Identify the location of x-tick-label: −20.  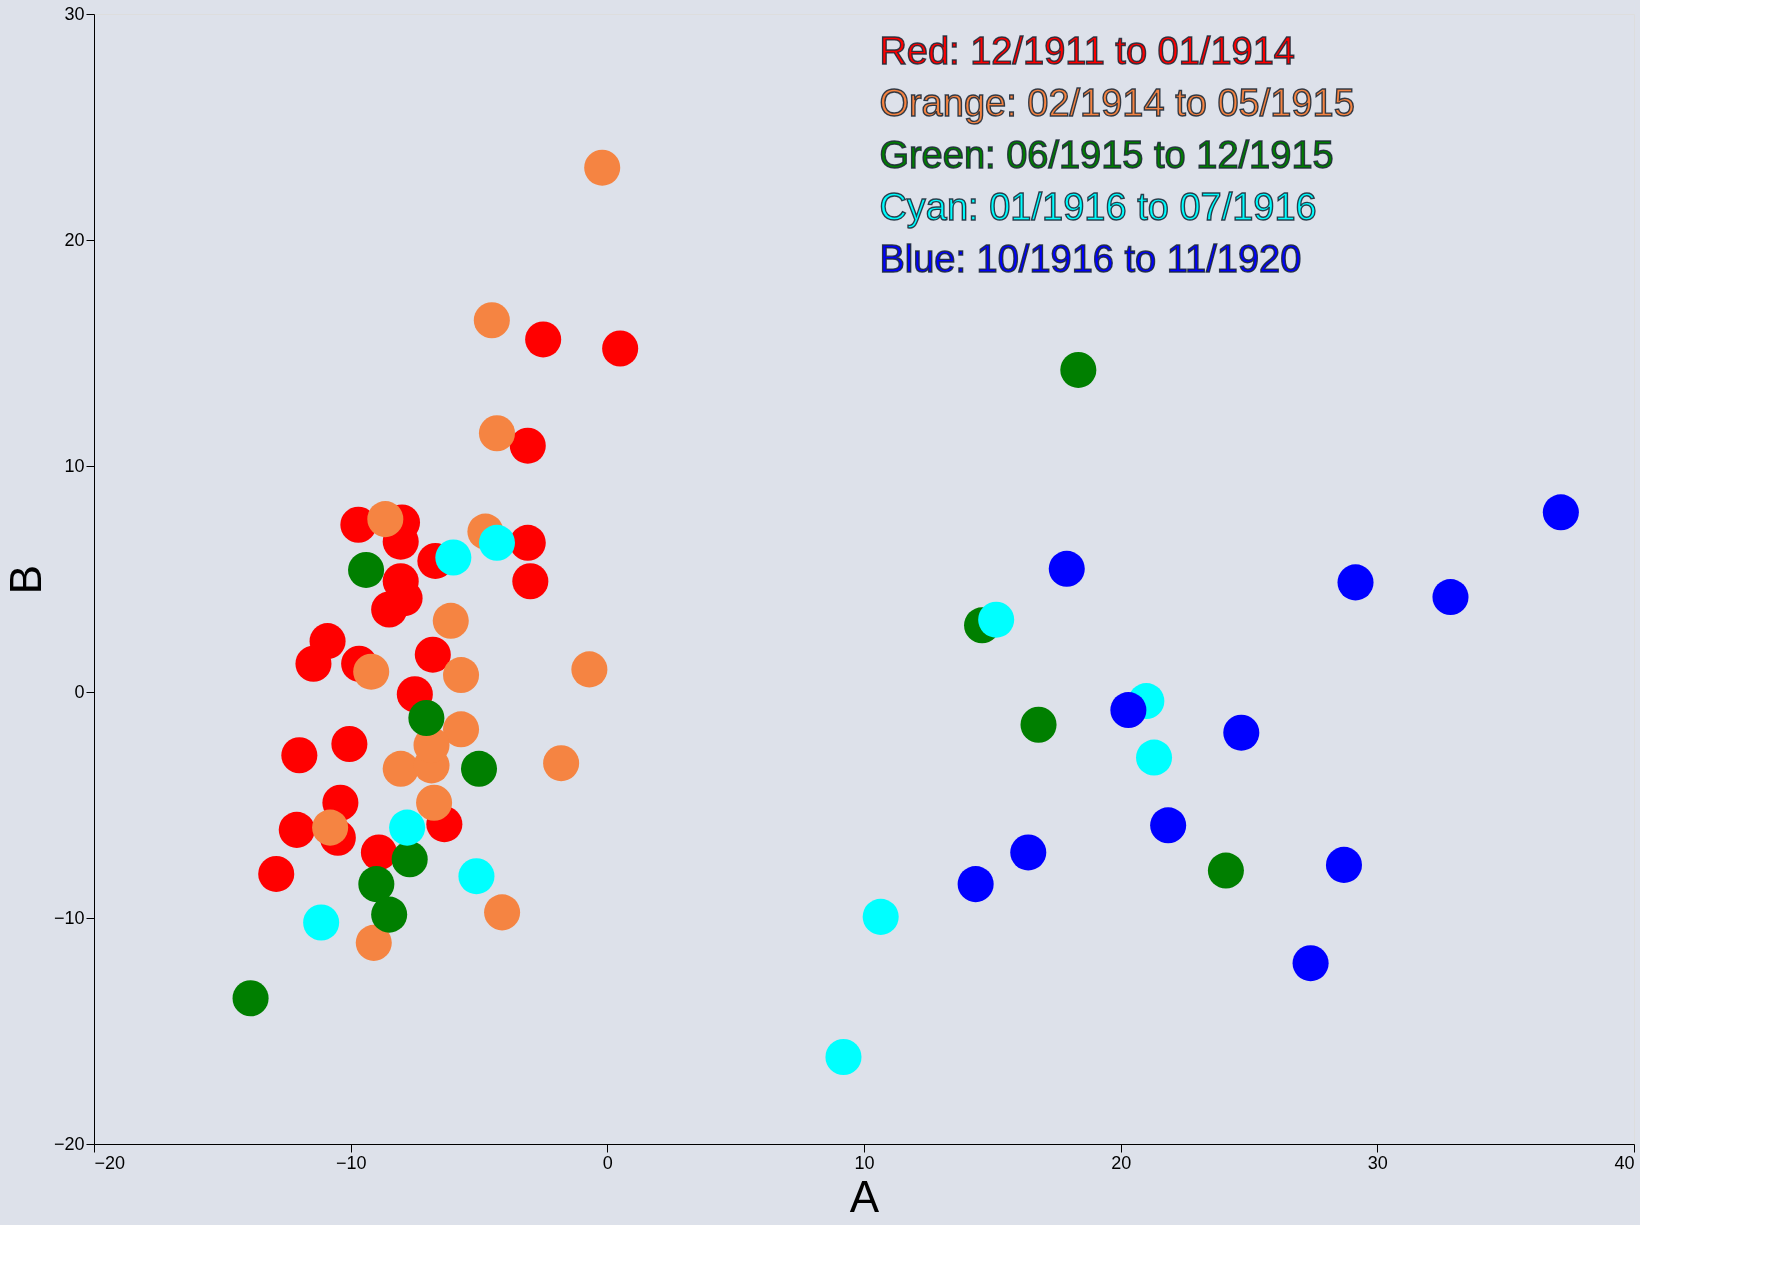
(110, 1162).